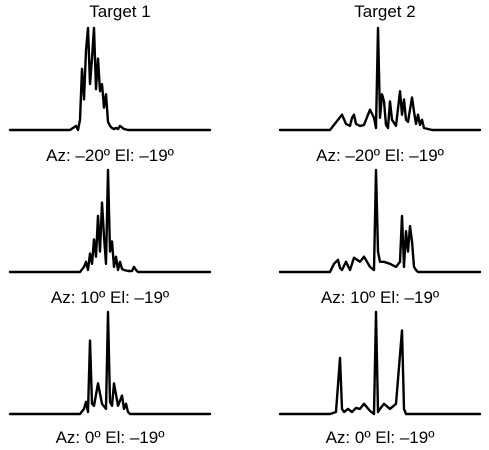 Image resolution: width=489 pixels, height=450 pixels. What do you see at coordinates (120, 11) in the screenshot?
I see `column-title-target-1: Target 1` at bounding box center [120, 11].